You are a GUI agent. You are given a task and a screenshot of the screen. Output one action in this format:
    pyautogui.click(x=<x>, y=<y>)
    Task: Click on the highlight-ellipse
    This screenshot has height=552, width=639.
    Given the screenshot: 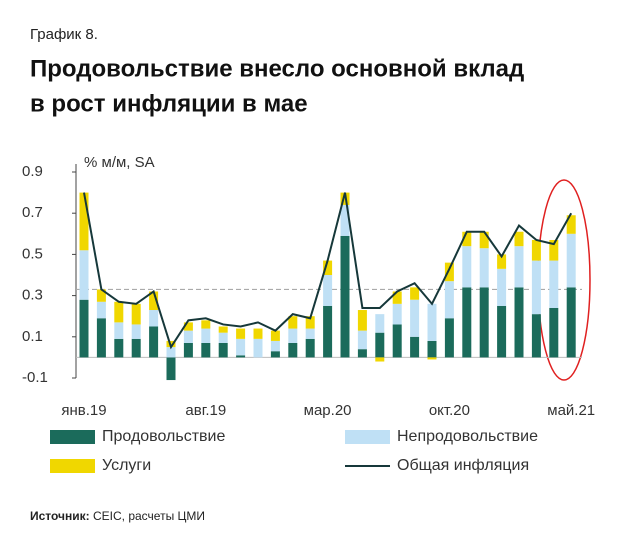 What is the action you would take?
    pyautogui.click(x=564, y=280)
    